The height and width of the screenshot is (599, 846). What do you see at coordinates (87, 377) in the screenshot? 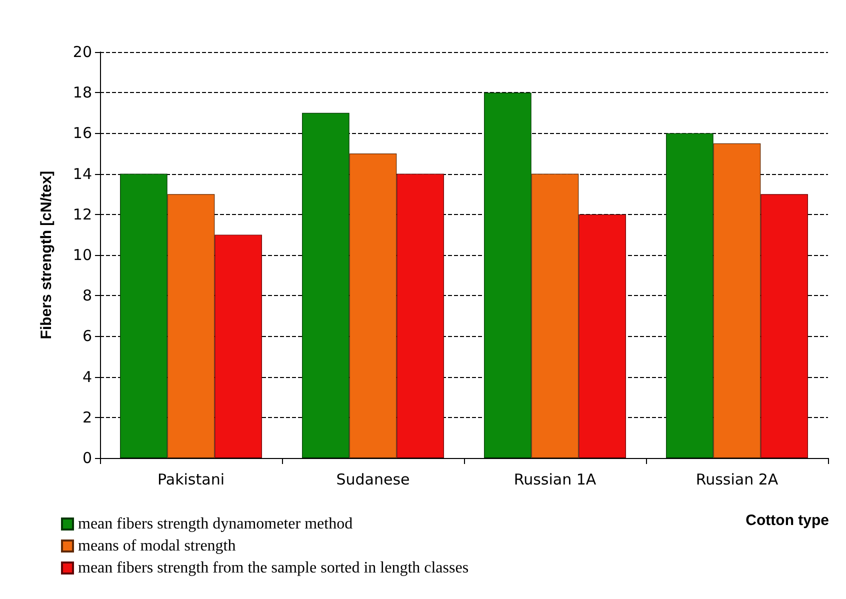
I see `y-tick-label: 4` at bounding box center [87, 377].